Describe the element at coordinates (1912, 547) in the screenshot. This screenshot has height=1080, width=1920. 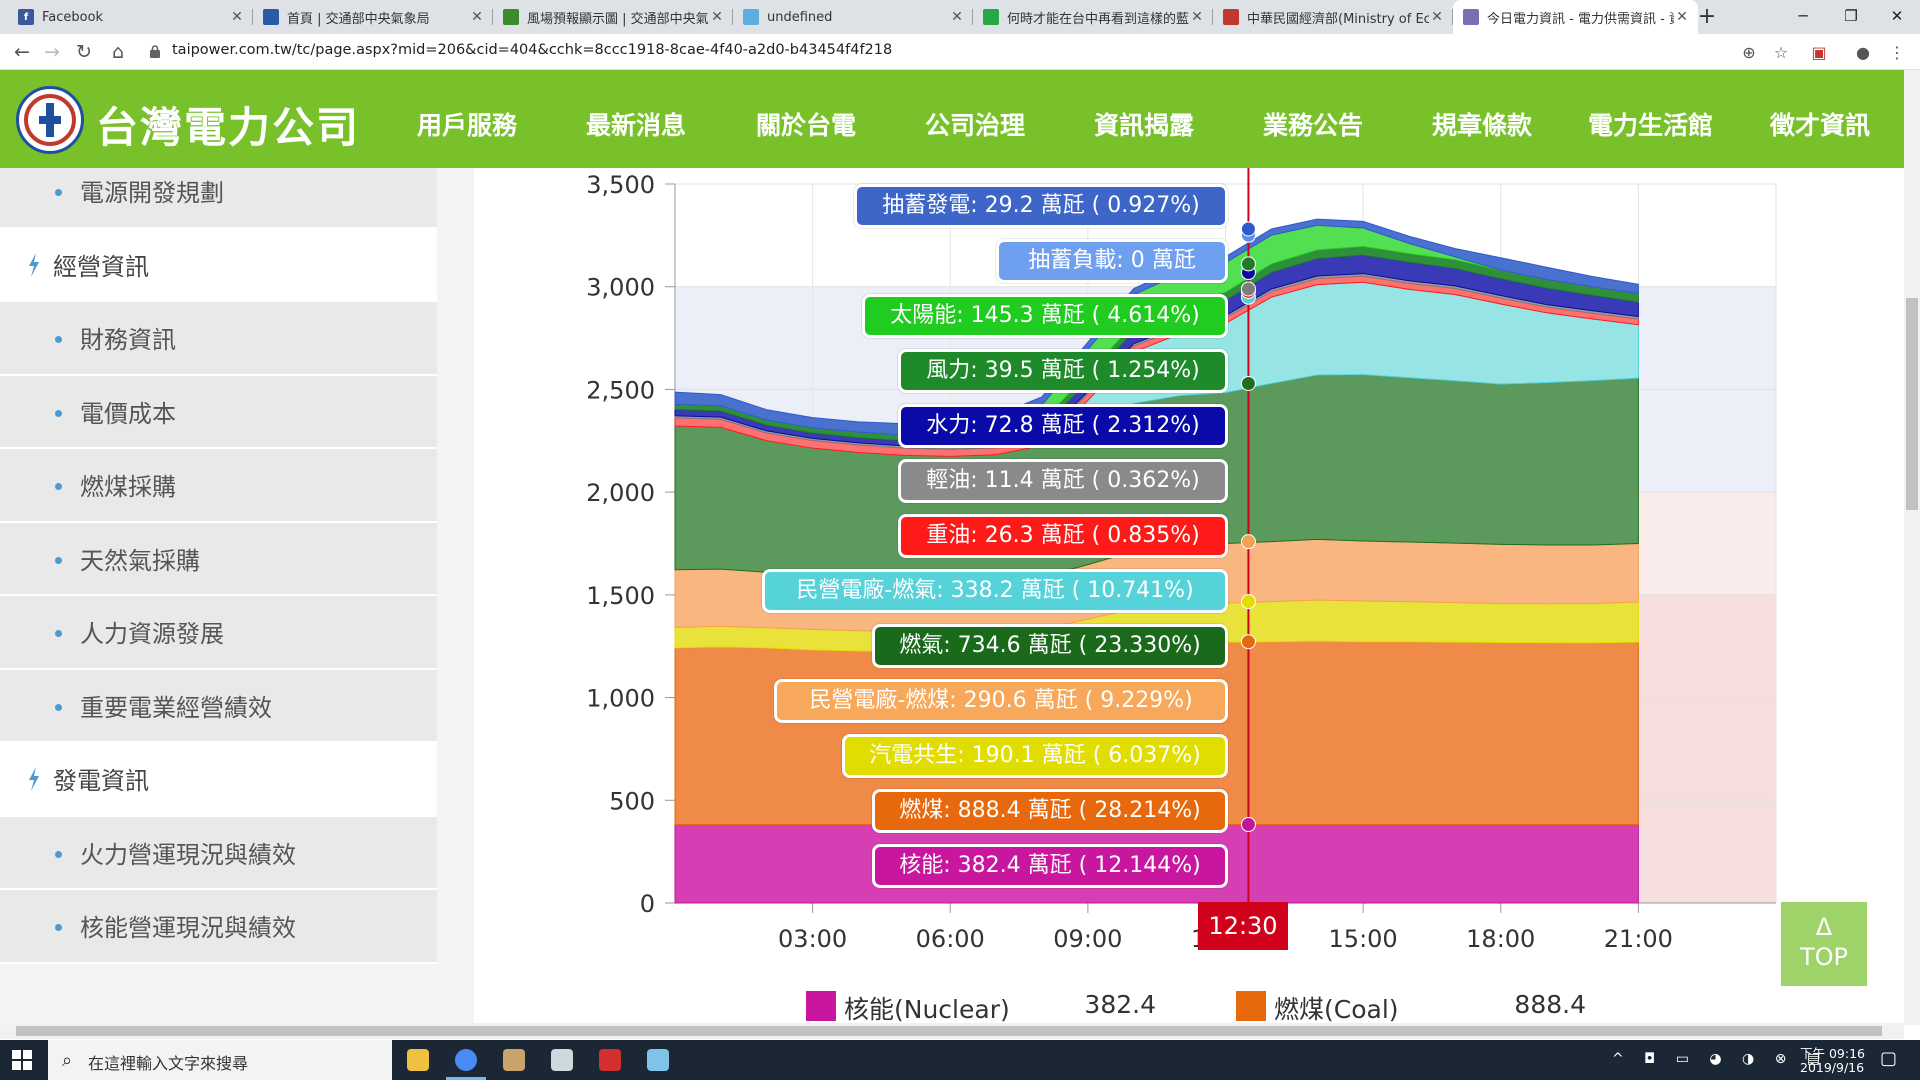
I see `vertical-scrollbar` at that location.